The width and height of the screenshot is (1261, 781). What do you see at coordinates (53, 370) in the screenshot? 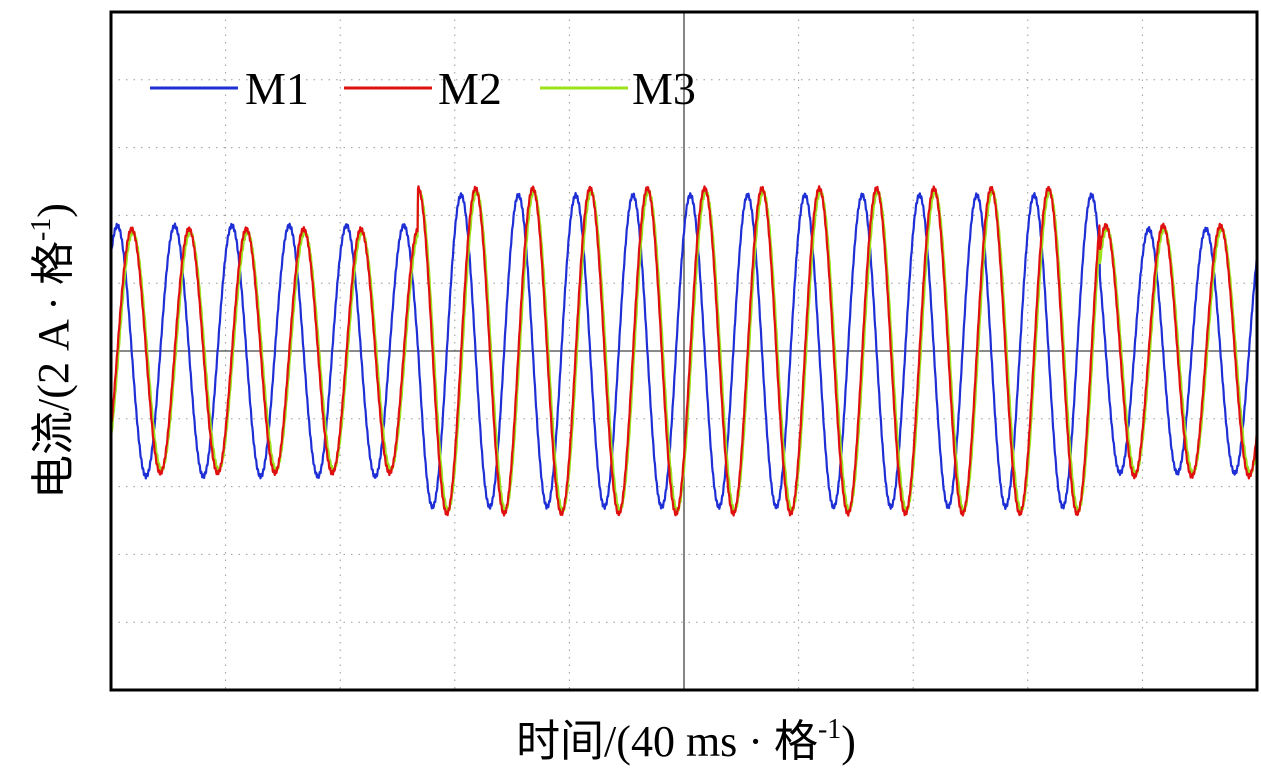
I see `y-axis-label-main: 电流/(2 A · 格` at bounding box center [53, 370].